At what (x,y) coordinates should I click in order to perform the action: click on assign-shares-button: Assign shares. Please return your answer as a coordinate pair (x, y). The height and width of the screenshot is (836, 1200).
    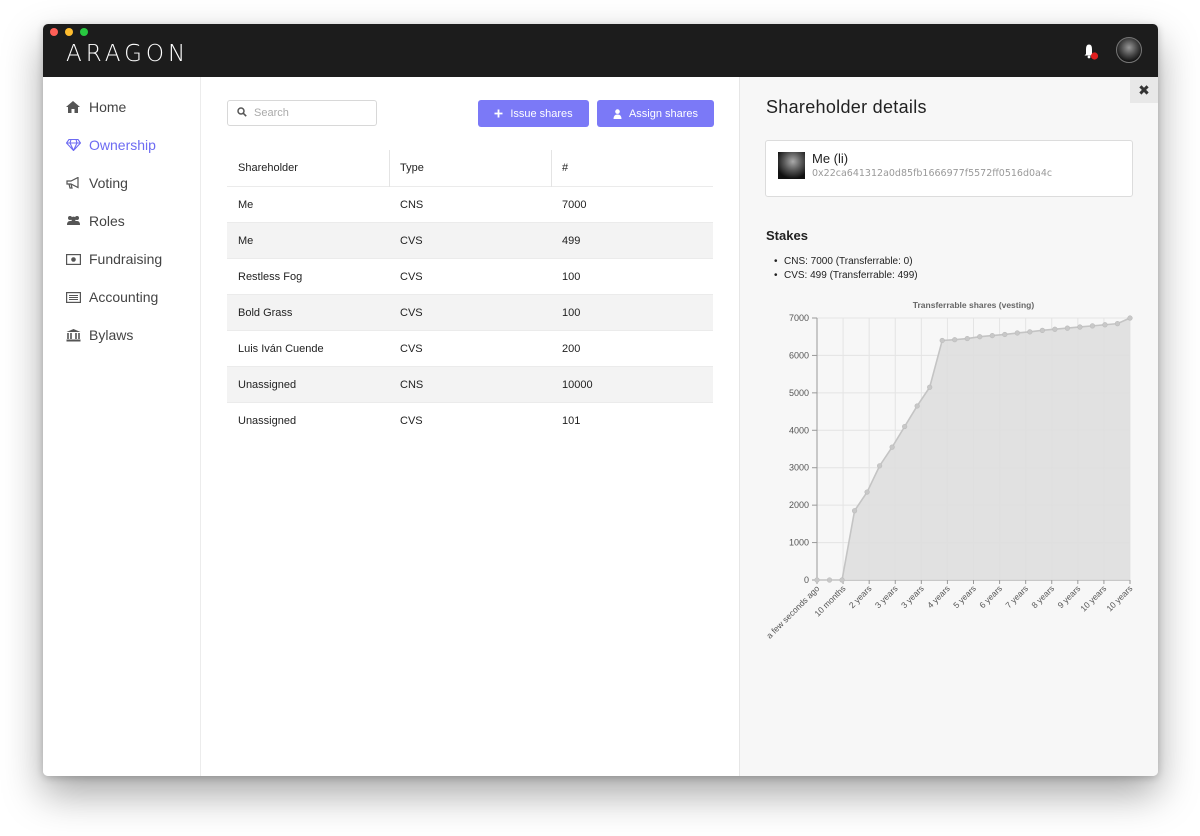
    Looking at the image, I should click on (655, 113).